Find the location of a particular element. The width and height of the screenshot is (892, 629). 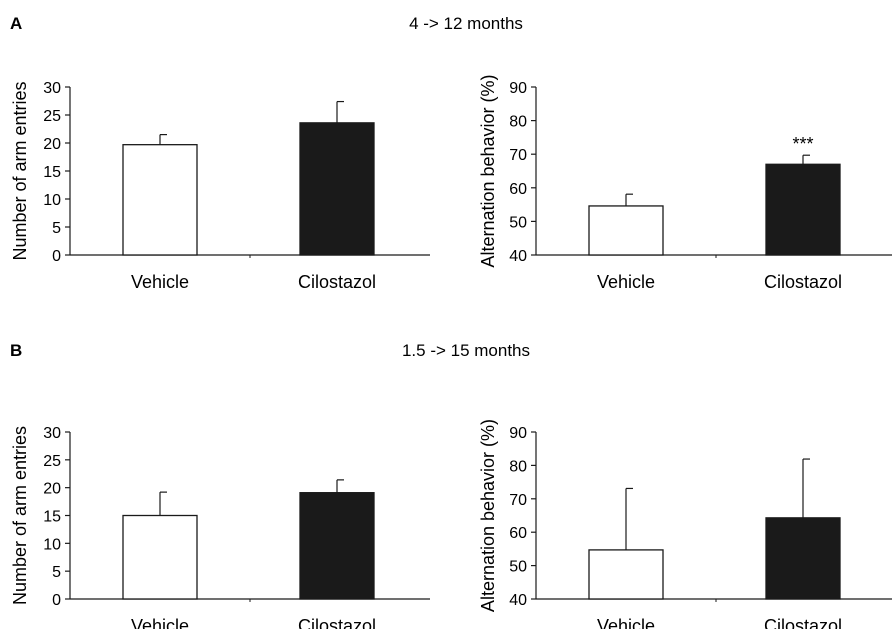

panel-a-letter: A is located at coordinates (16, 23).